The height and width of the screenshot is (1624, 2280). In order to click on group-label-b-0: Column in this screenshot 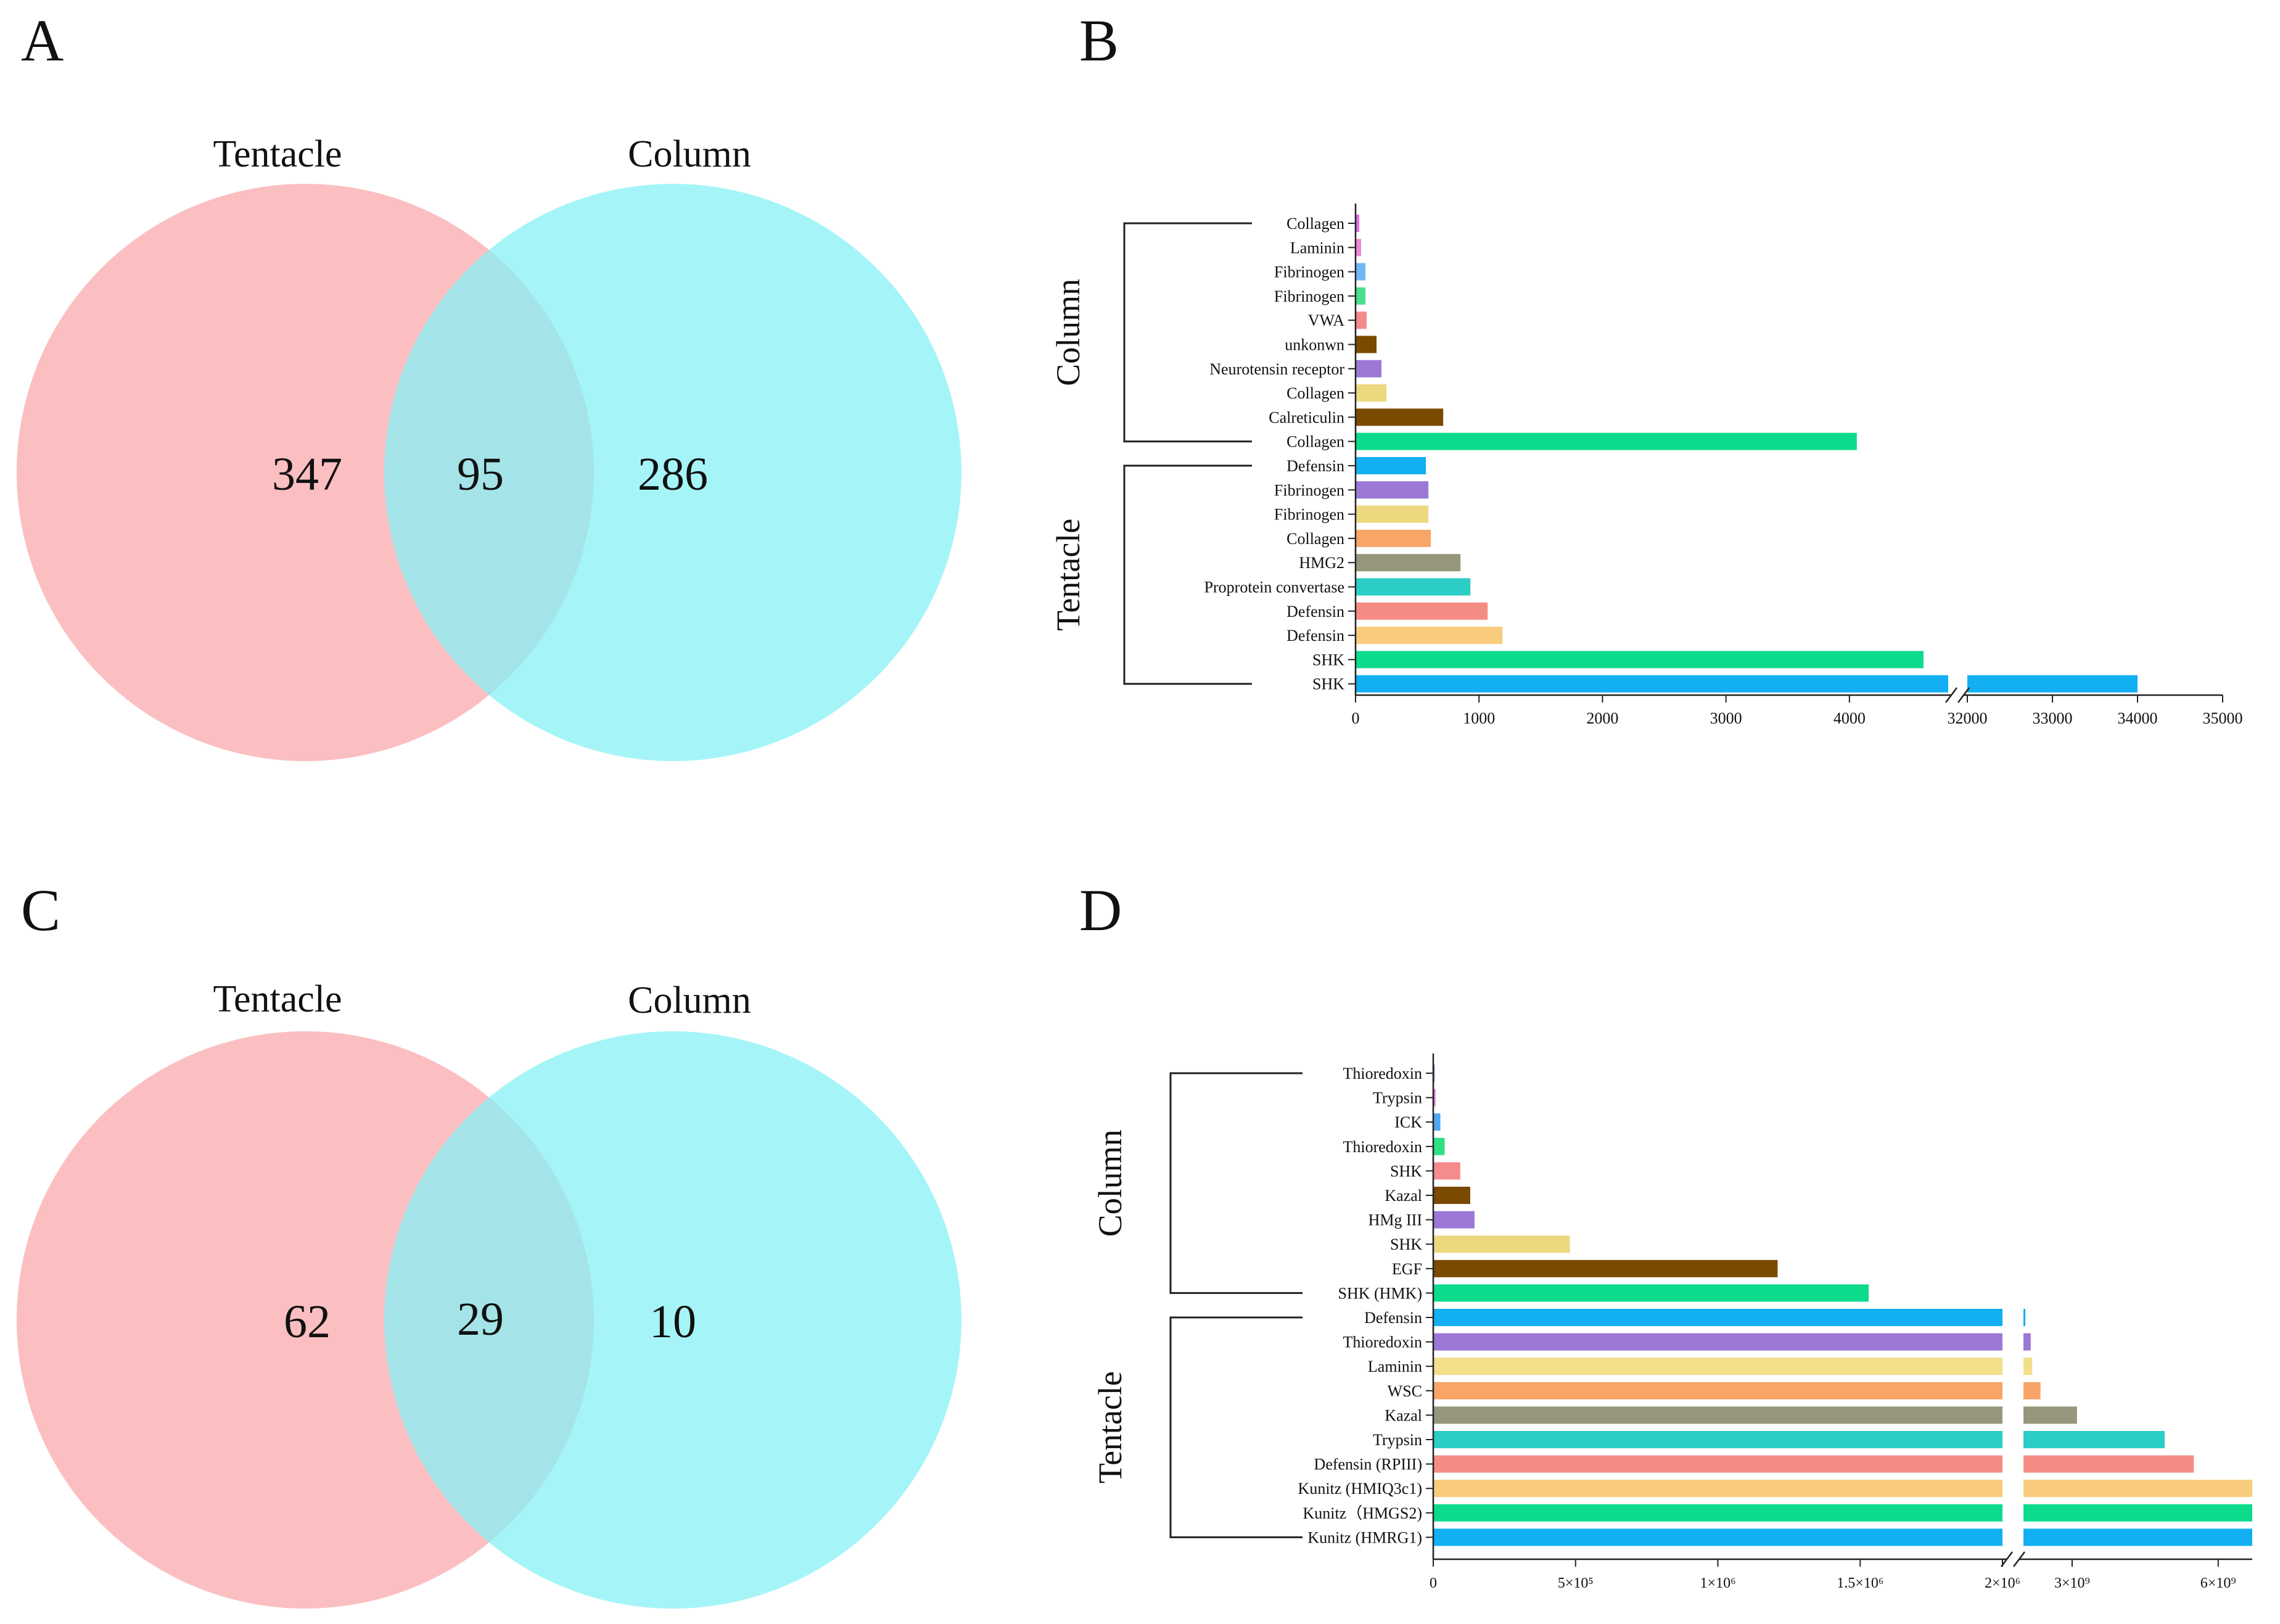, I will do `click(1068, 332)`.